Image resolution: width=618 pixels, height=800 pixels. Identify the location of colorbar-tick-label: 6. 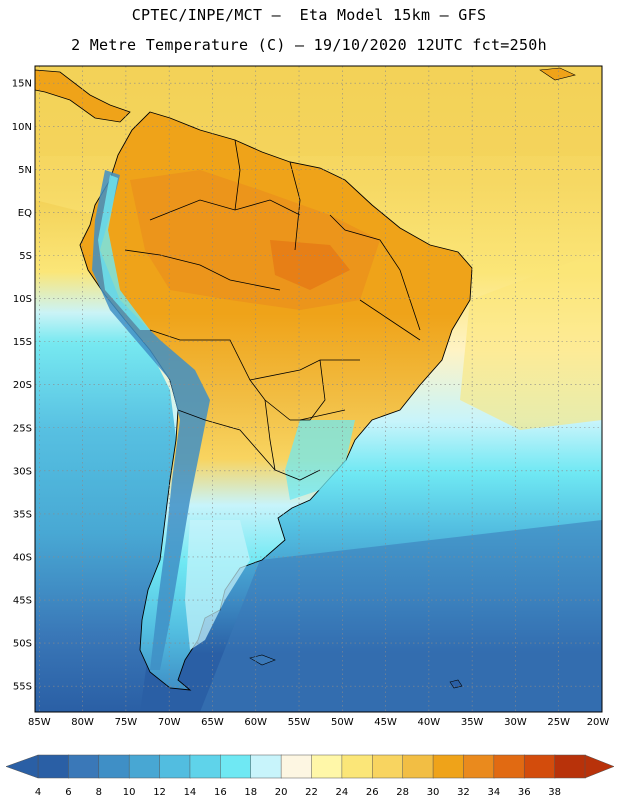
(68, 792).